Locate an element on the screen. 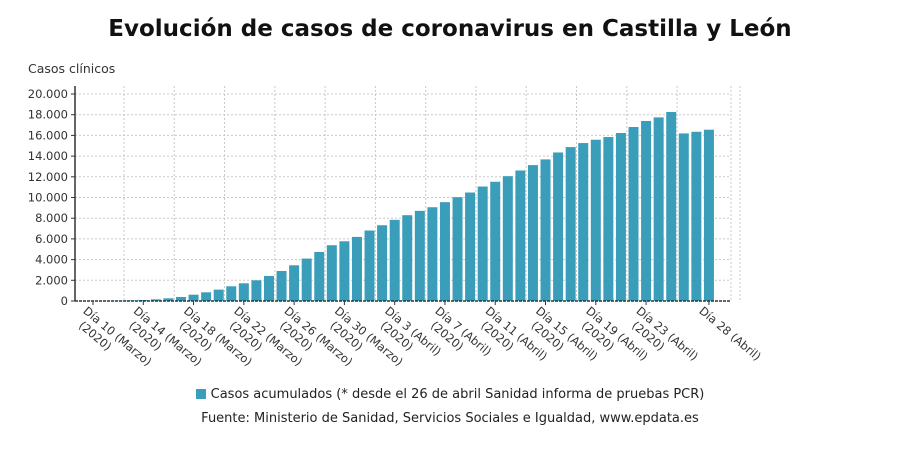 The height and width of the screenshot is (460, 900). y-tick-label: 14.000 is located at coordinates (48, 156).